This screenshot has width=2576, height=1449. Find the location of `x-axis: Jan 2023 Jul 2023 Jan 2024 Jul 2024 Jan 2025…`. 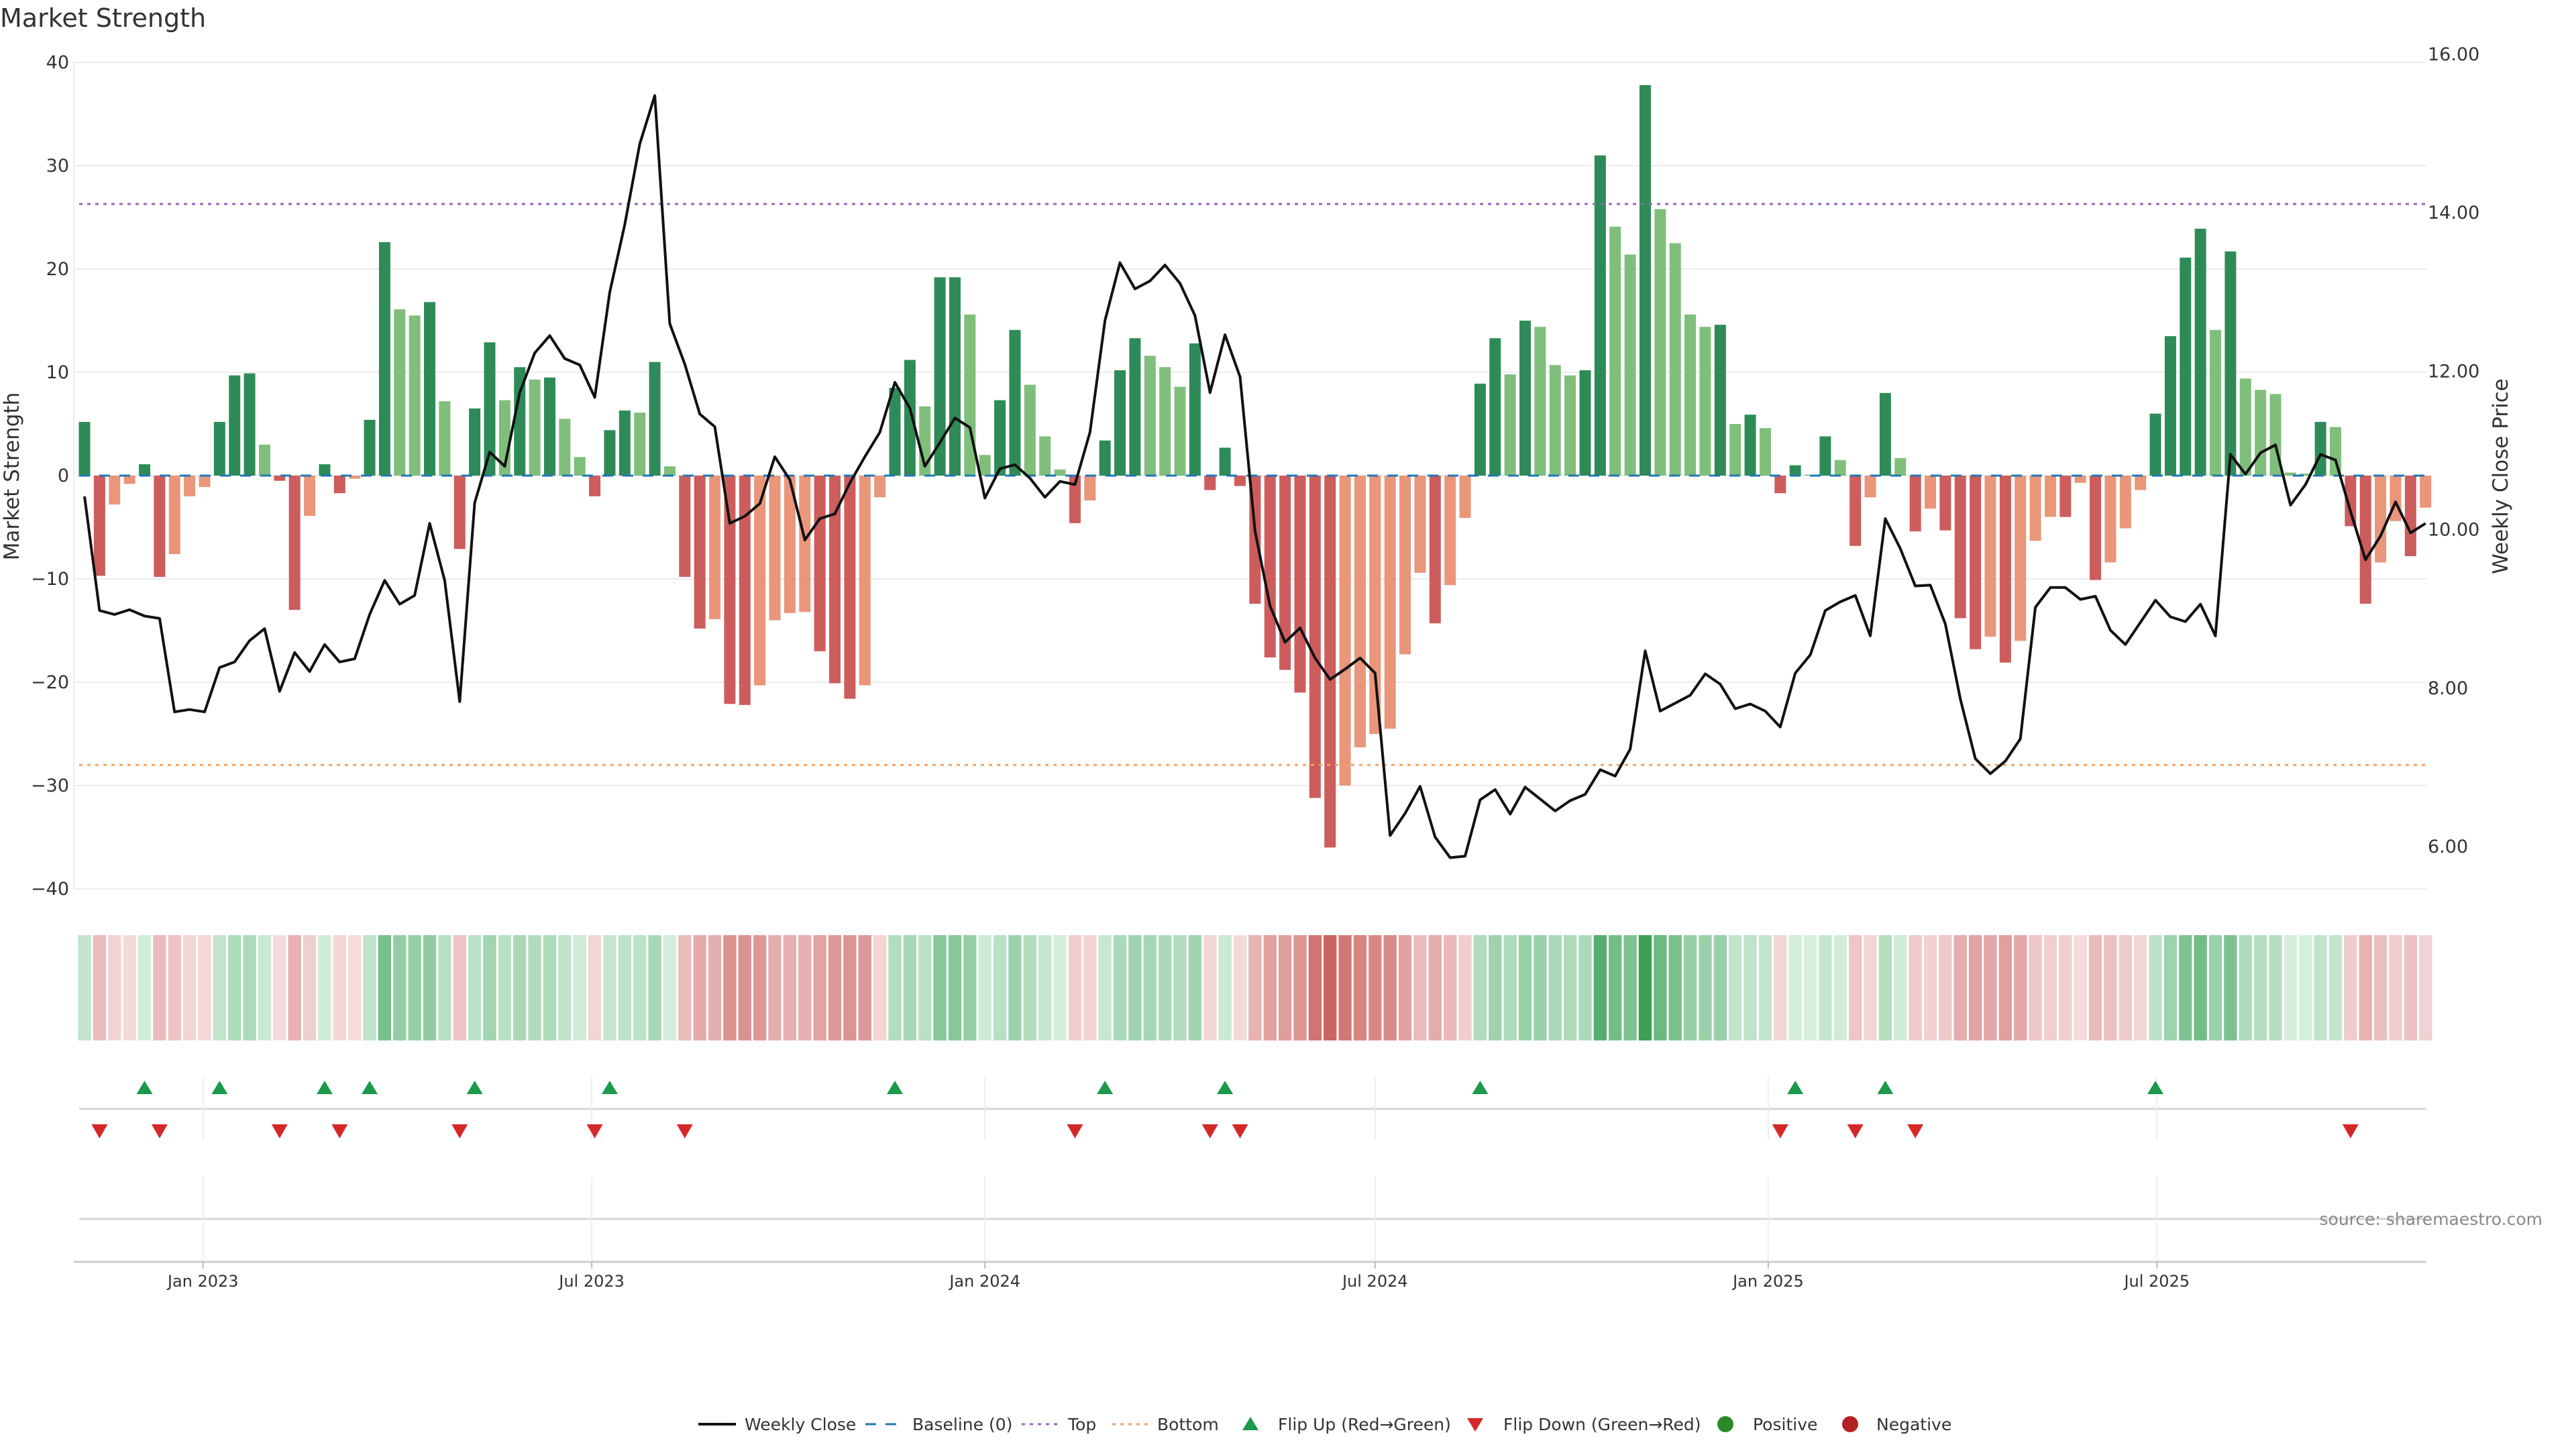

x-axis: Jan 2023 Jul 2023 Jan 2024 Jul 2024 Jan 2025… is located at coordinates (1250, 1275).